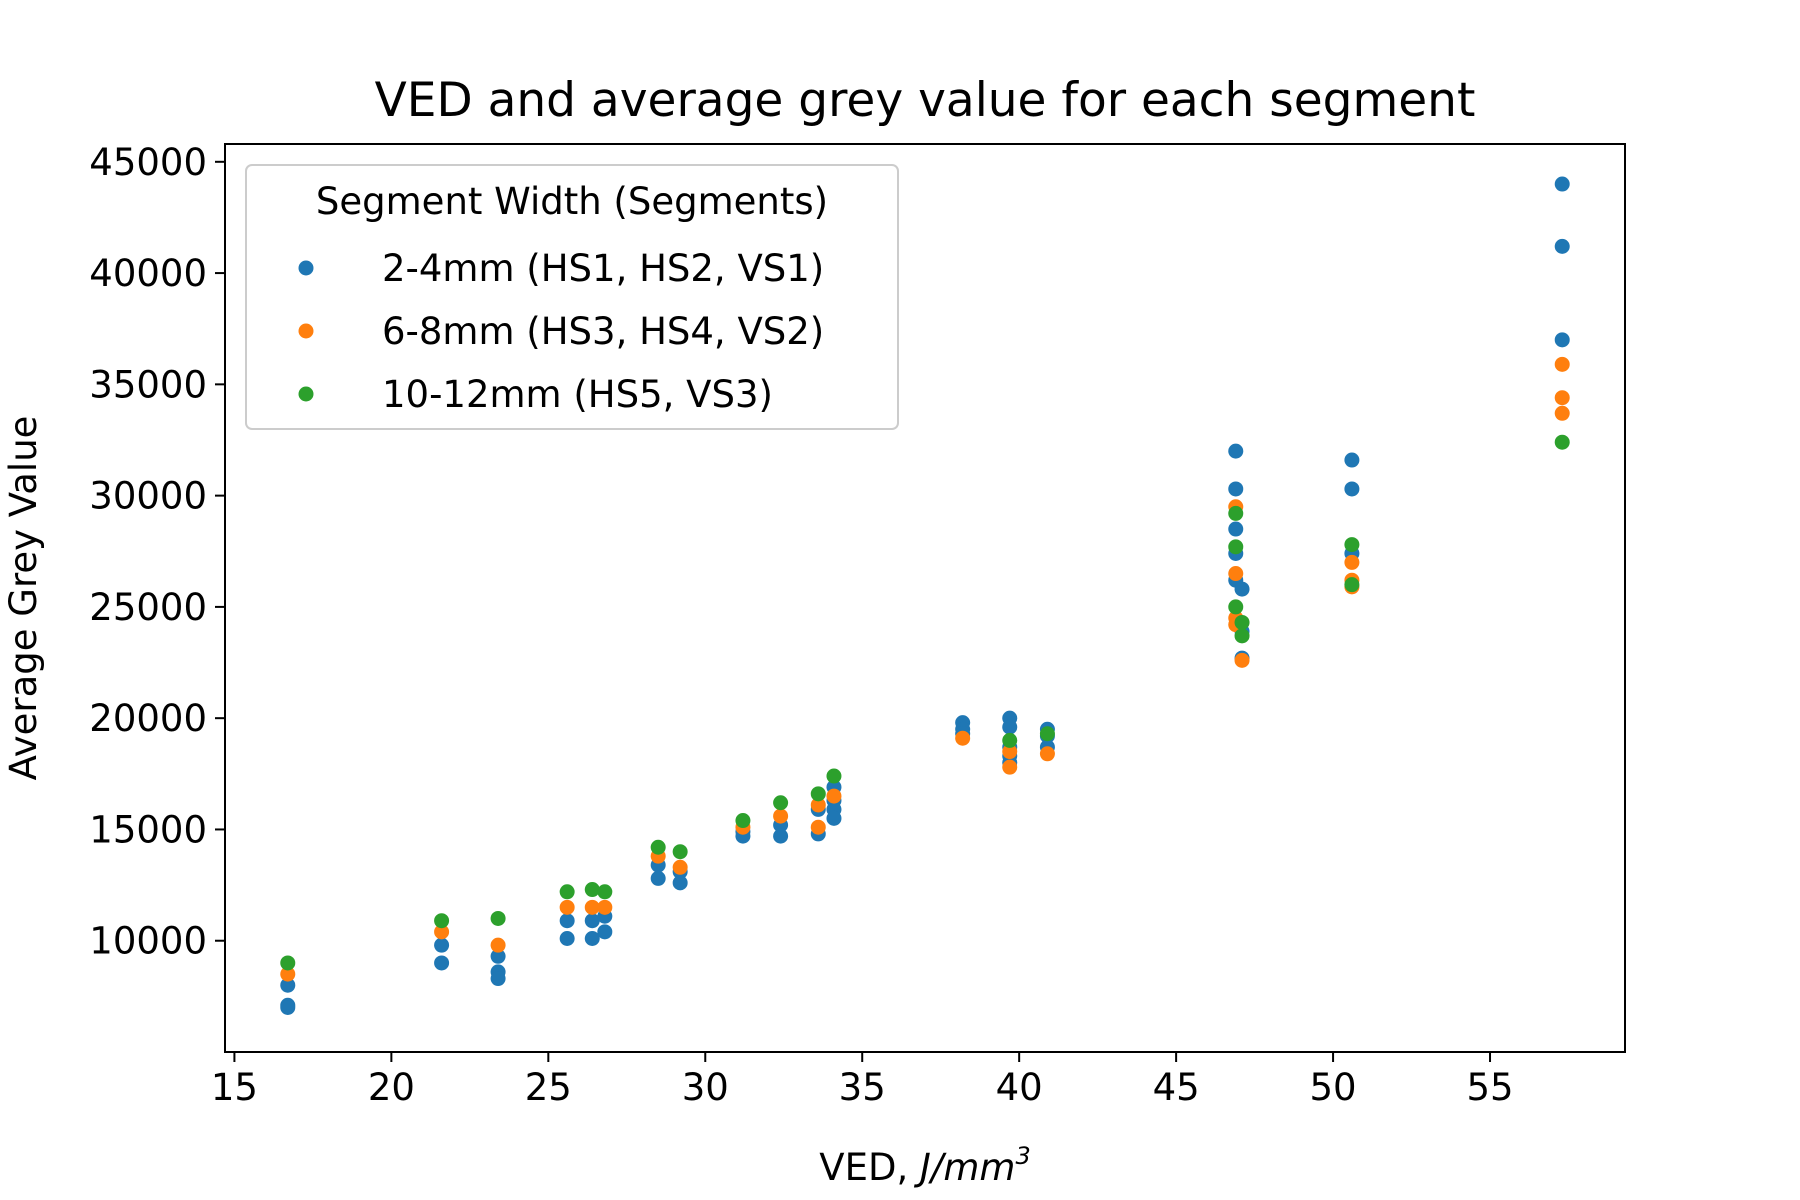 The width and height of the screenshot is (1800, 1200). Describe the element at coordinates (1489, 1087) in the screenshot. I see `x-tick-label: 55` at that location.